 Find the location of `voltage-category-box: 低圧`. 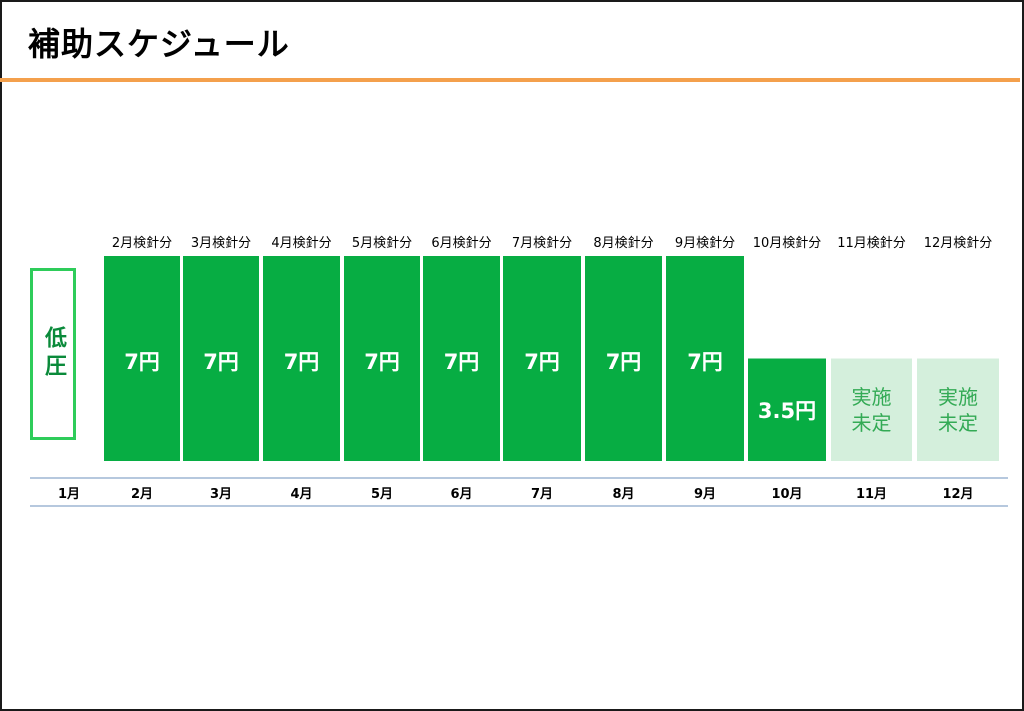

voltage-category-box: 低圧 is located at coordinates (53, 354).